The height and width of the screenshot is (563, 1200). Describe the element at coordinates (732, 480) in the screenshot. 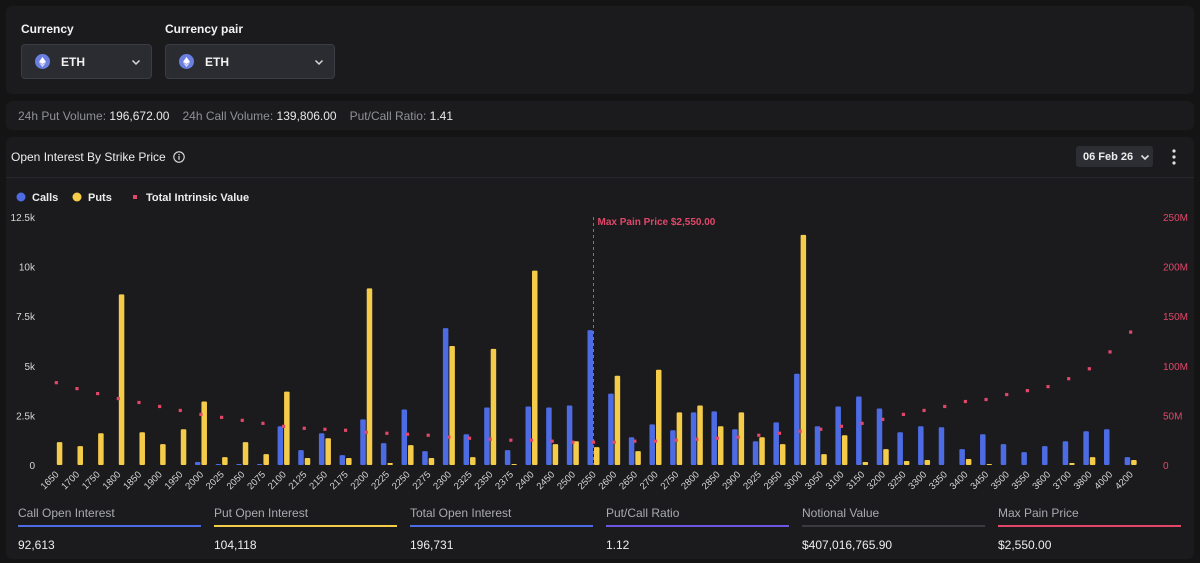

I see `x-tick-label: 2900` at that location.